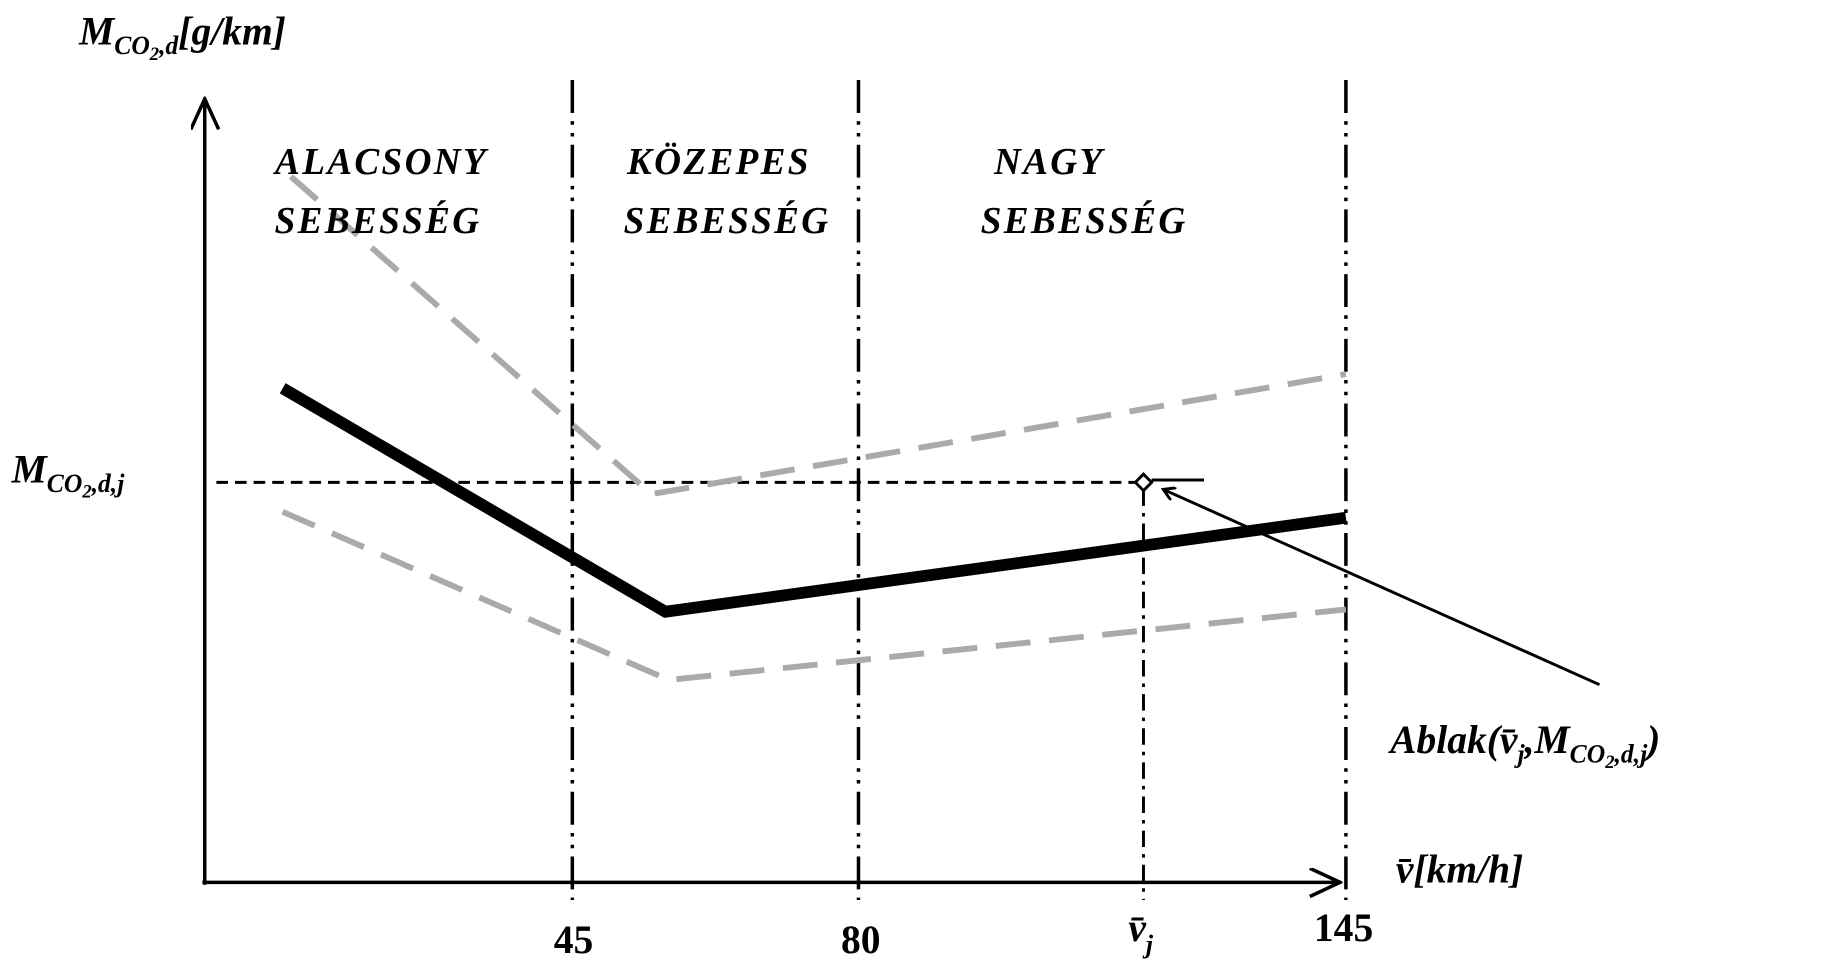 This screenshot has height=960, width=1824. I want to click on y-value-label: MCO2,d,j, so click(68, 475).